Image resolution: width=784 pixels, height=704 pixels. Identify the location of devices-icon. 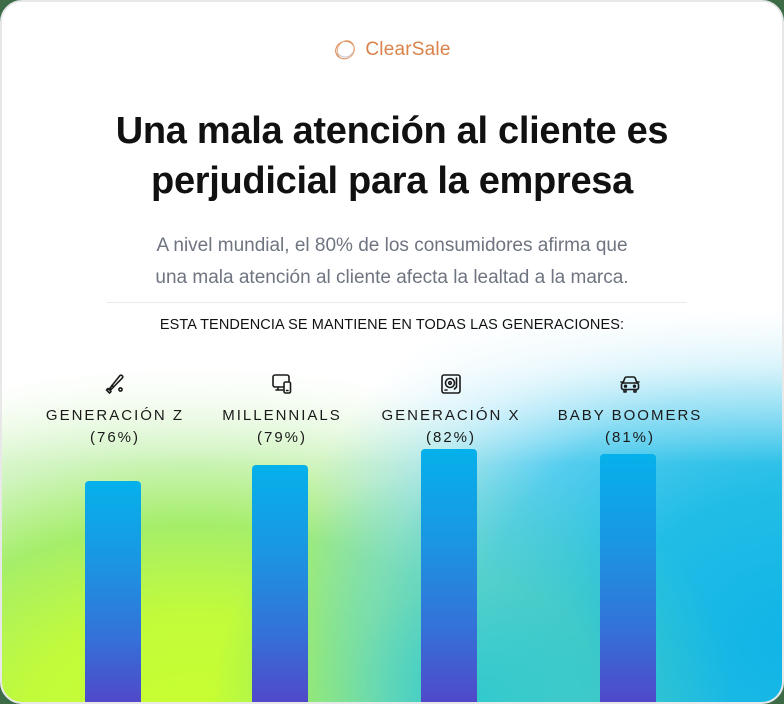
(282, 384).